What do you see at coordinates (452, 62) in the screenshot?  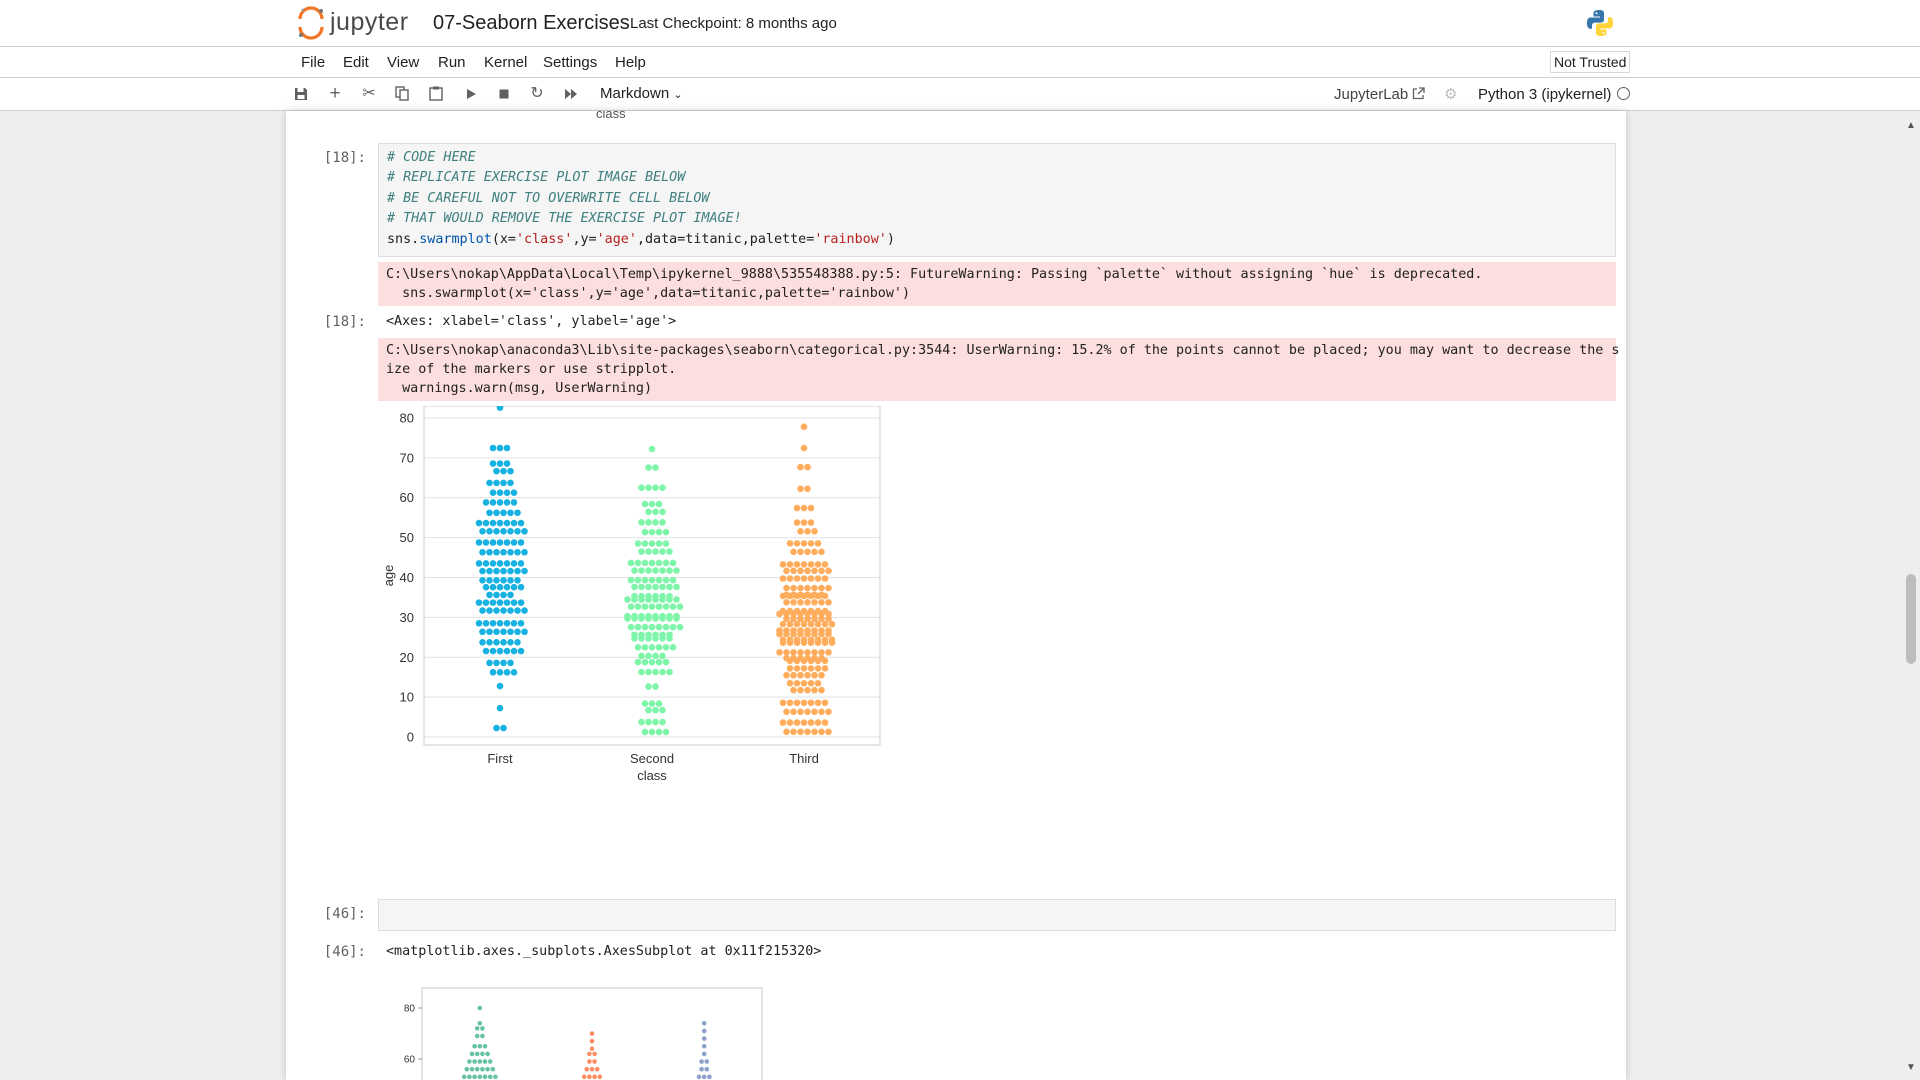 I see `menu-run: Run` at bounding box center [452, 62].